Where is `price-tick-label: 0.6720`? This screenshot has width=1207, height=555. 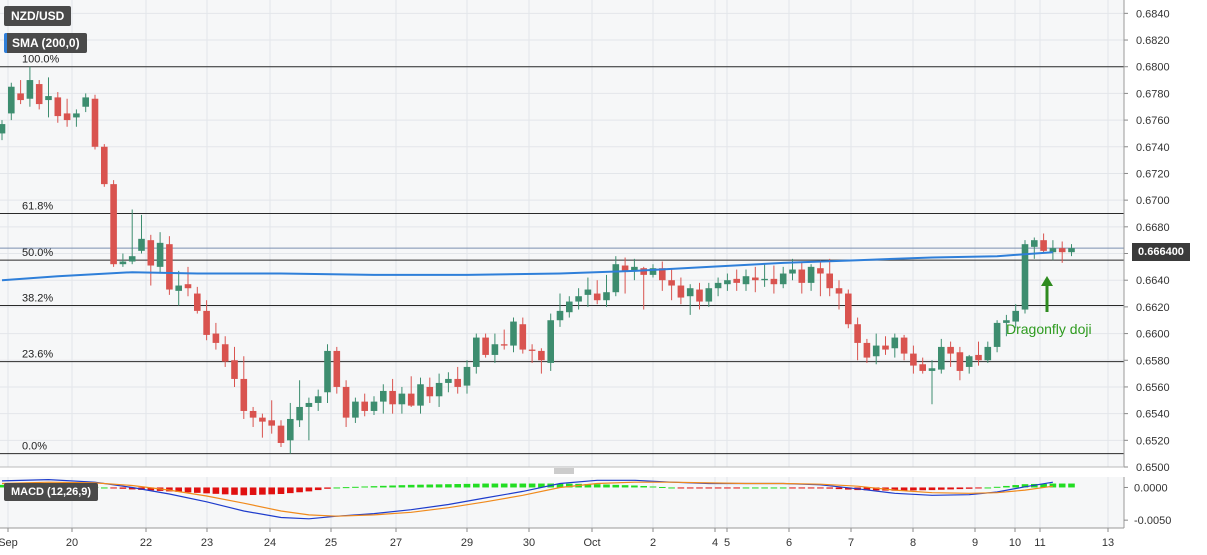
price-tick-label: 0.6720 is located at coordinates (1153, 174).